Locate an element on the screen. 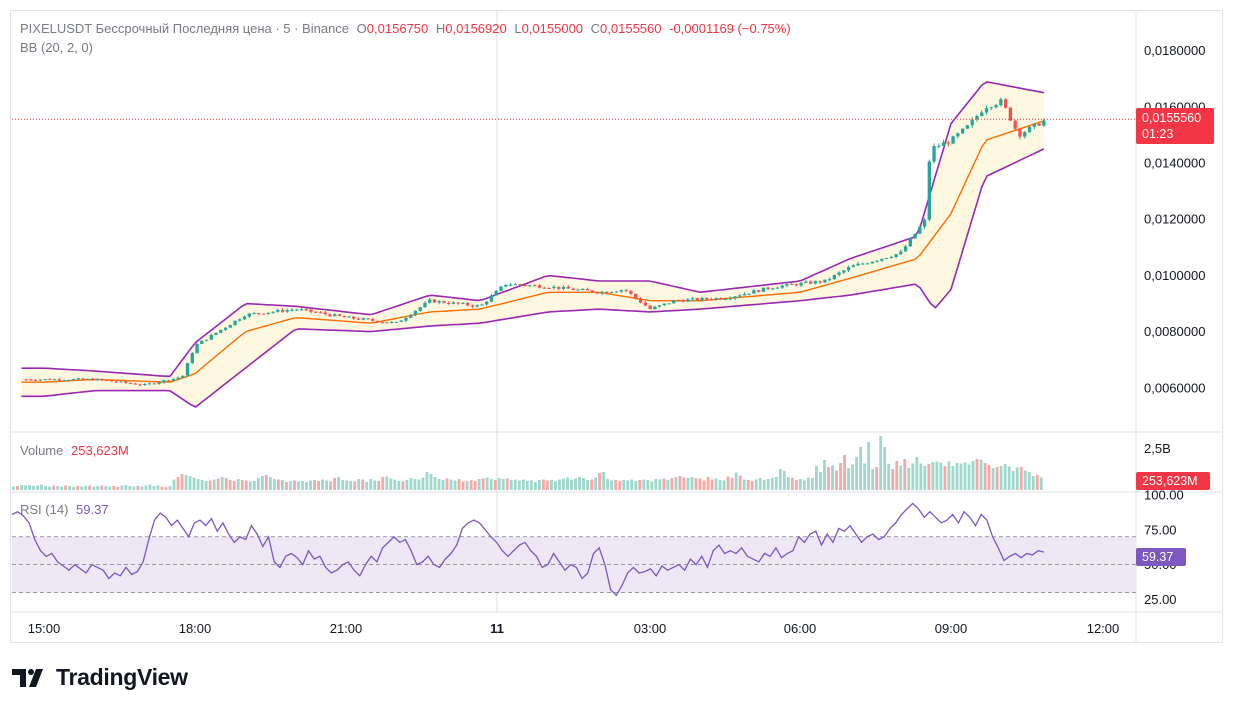 This screenshot has height=712, width=1234. volume-tag: 253,623M is located at coordinates (1173, 481).